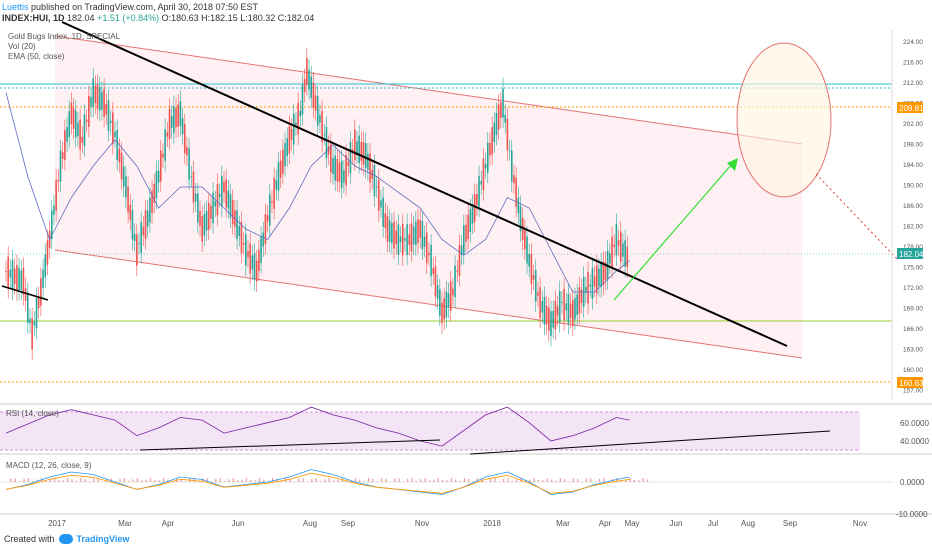 Image resolution: width=932 pixels, height=550 pixels. I want to click on price-tick-label: 194.00, so click(913, 165).